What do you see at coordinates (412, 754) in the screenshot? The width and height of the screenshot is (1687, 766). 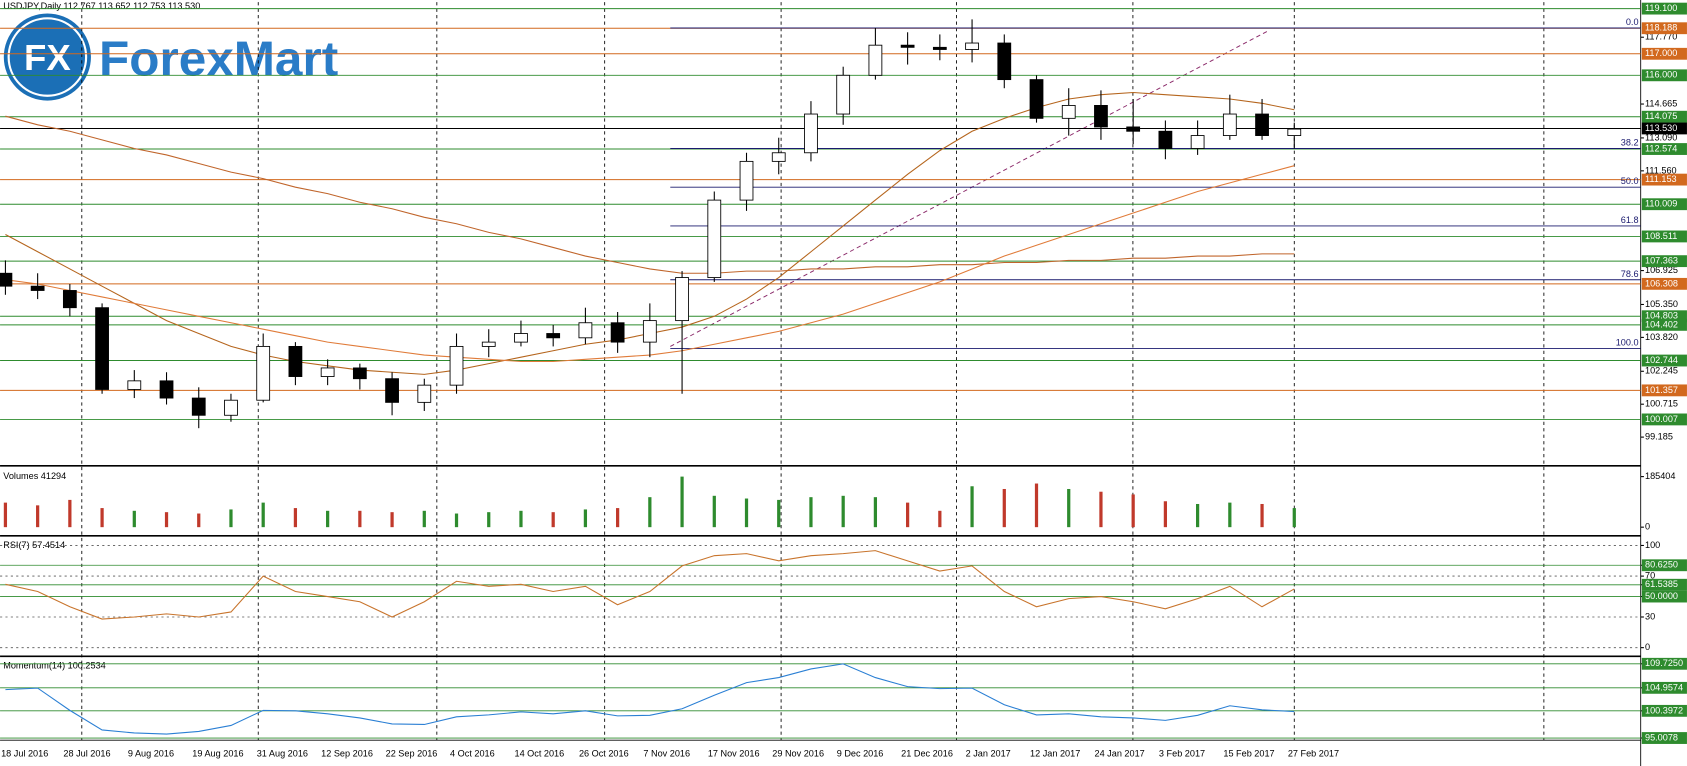 I see `x-tick-label: 22 Sep 2016` at bounding box center [412, 754].